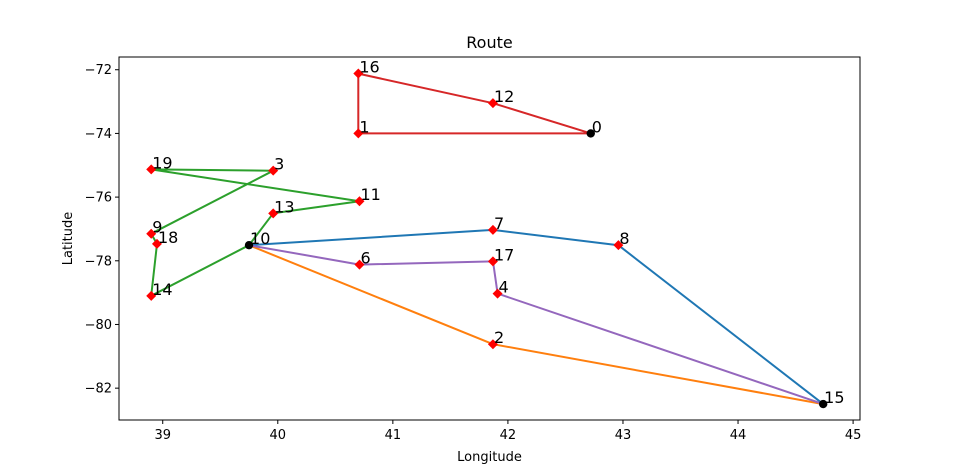 Image resolution: width=953 pixels, height=473 pixels. I want to click on node-label-3: 3, so click(279, 164).